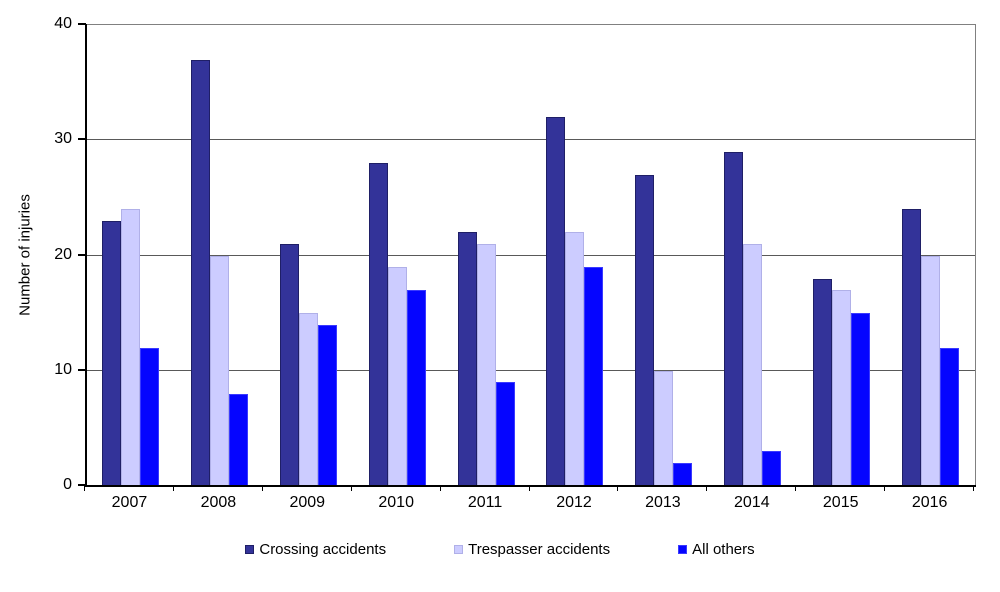  Describe the element at coordinates (723, 549) in the screenshot. I see `legend-label-all-others: All others` at that location.